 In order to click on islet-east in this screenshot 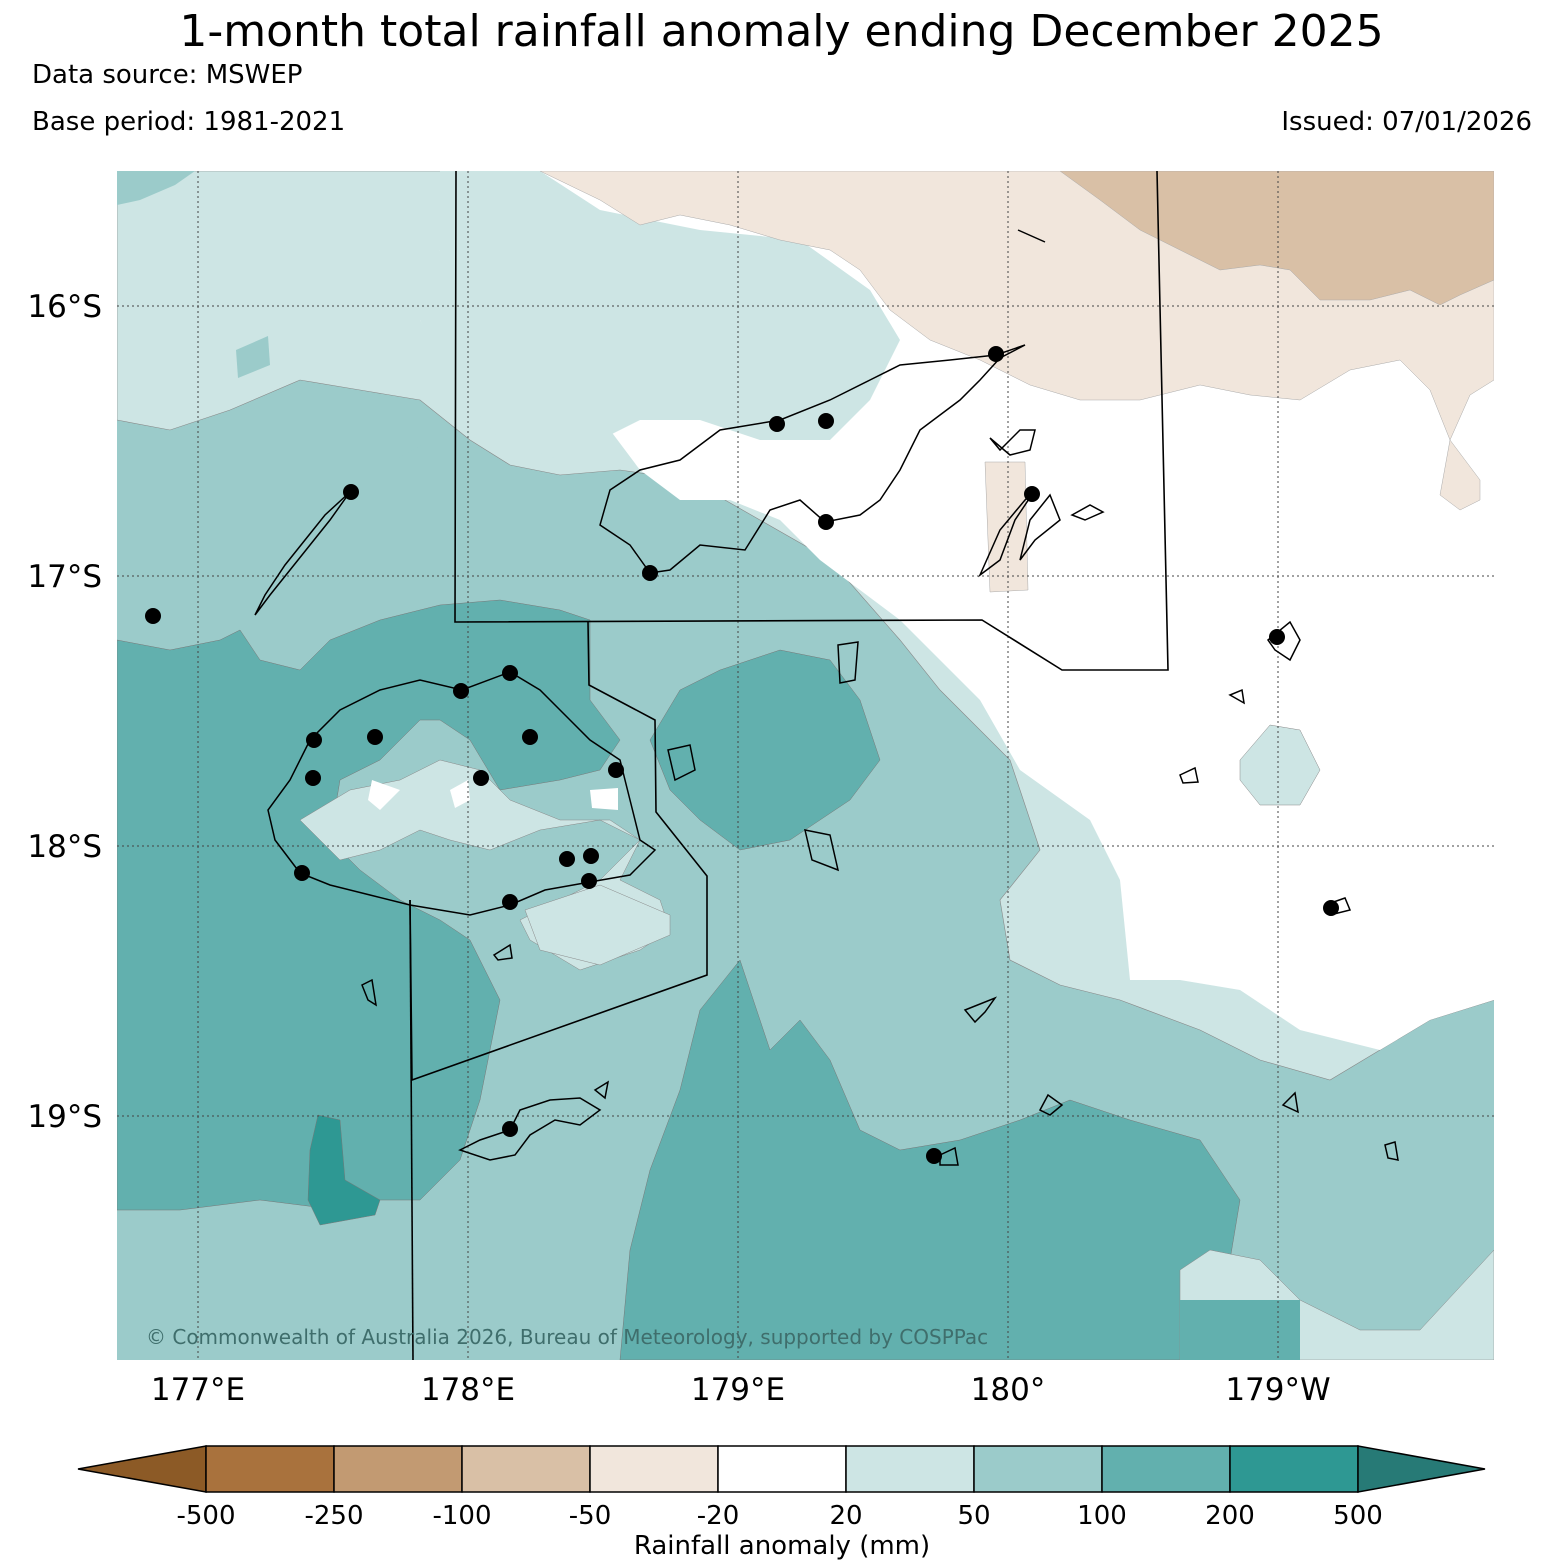, I will do `click(1040, 527)`.